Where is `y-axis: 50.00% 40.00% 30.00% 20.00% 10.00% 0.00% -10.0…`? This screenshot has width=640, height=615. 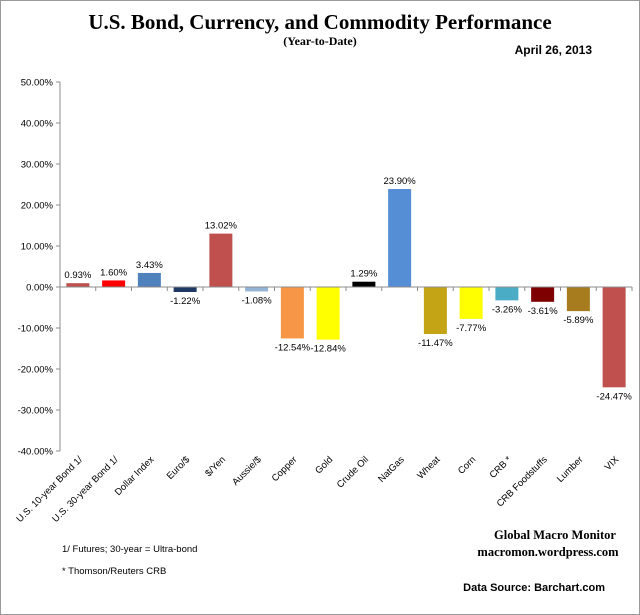 y-axis: 50.00% 40.00% 30.00% 20.00% 10.00% 0.00% -10.0… is located at coordinates (39, 268).